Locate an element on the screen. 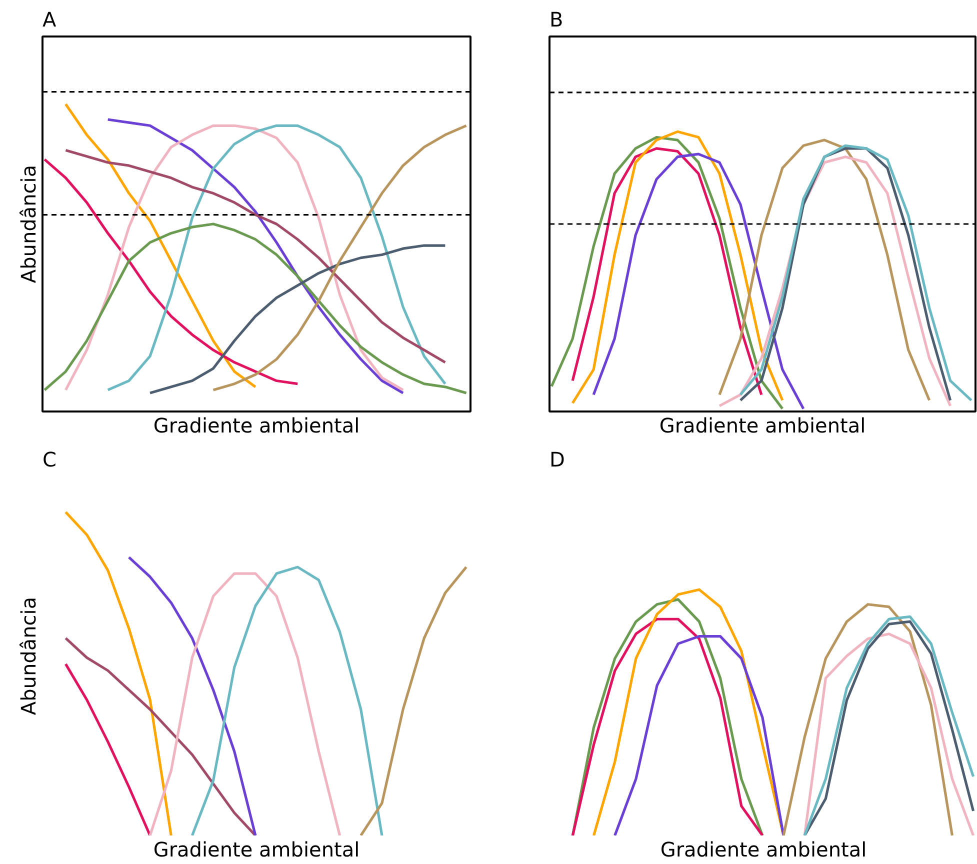 The height and width of the screenshot is (864, 977). chart-title: C is located at coordinates (49, 460).